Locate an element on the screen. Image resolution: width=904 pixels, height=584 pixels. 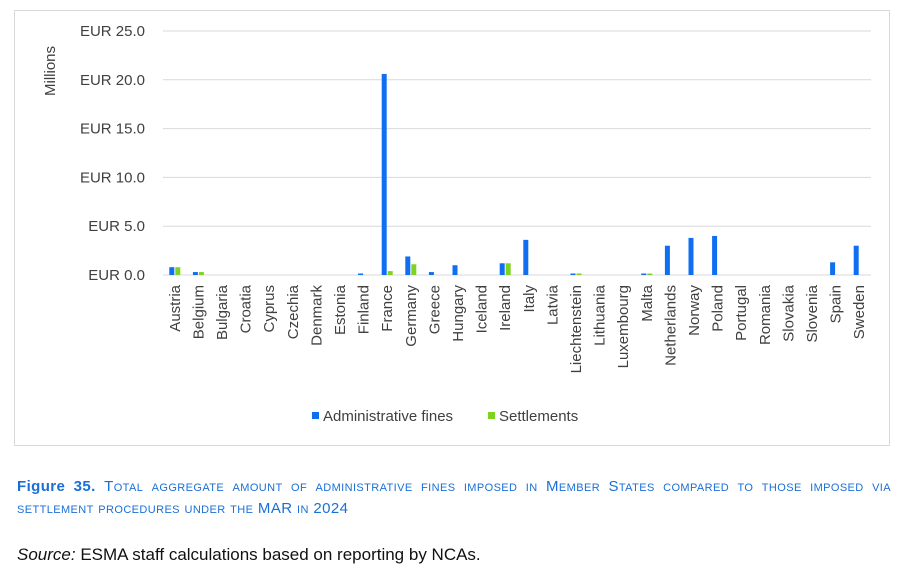
x-tick-label: Cyprus is located at coordinates (269, 309).